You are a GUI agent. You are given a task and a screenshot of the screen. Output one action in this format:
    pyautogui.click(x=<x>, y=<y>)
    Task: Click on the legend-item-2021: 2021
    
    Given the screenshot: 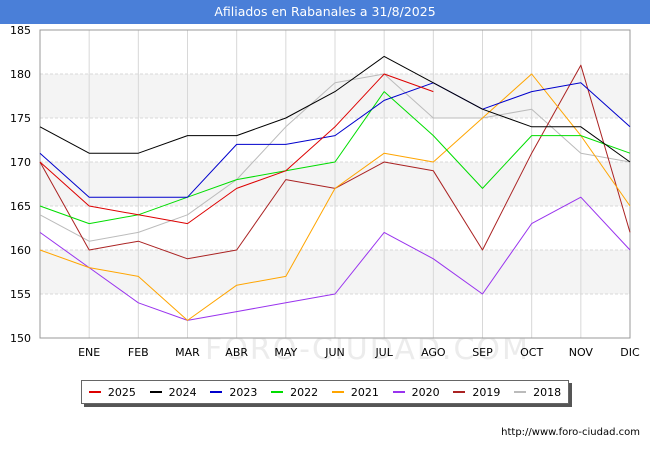 What is the action you would take?
    pyautogui.click(x=355, y=392)
    